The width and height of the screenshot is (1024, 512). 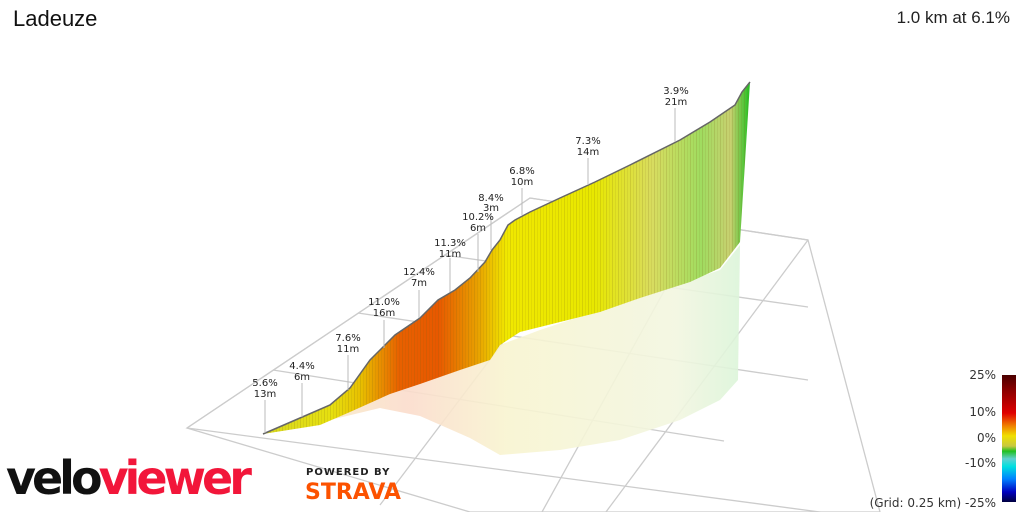 I want to click on label-len: 14m, so click(x=588, y=152).